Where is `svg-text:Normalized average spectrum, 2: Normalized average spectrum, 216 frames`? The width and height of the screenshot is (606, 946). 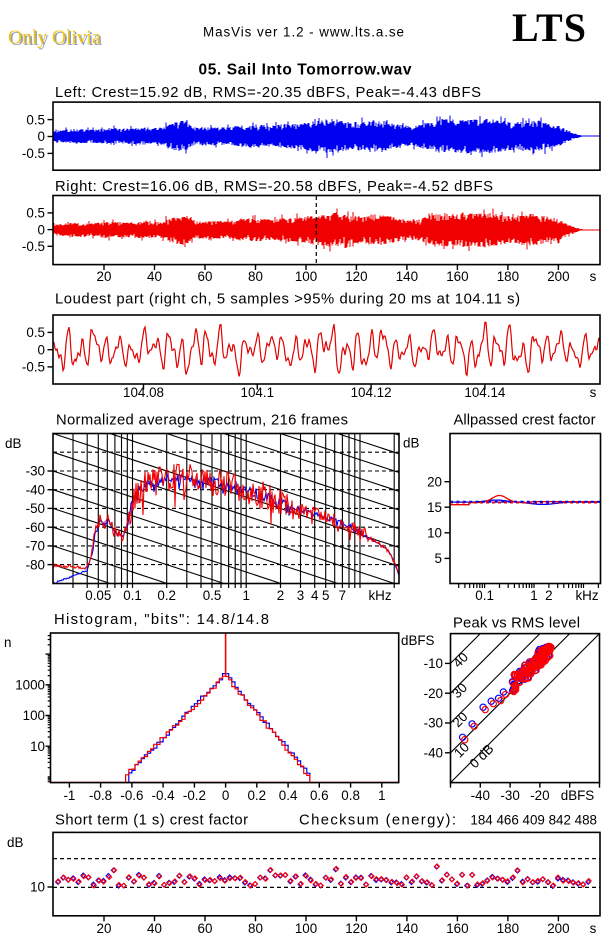
svg-text:Normalized average spectrum, 2: Normalized average spectrum, 216 frames is located at coordinates (202, 421).